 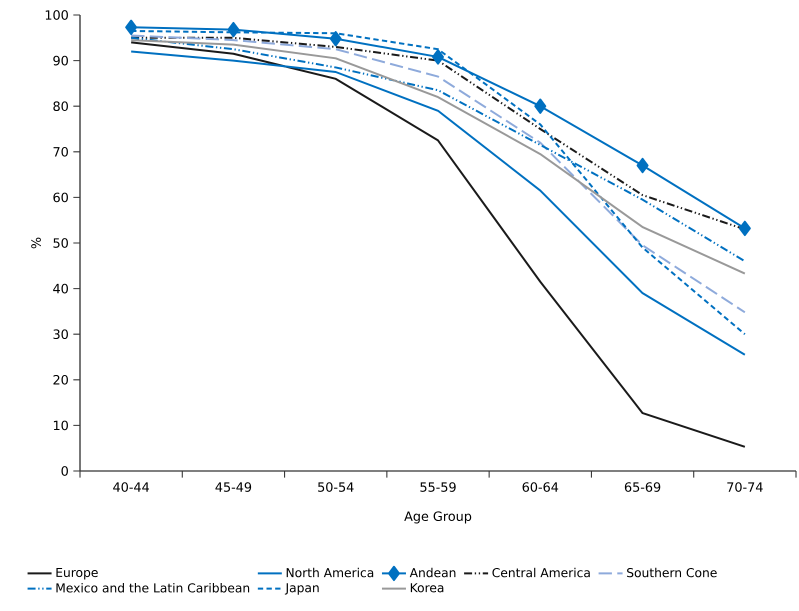 I want to click on y-tick-label: 50, so click(x=60, y=243).